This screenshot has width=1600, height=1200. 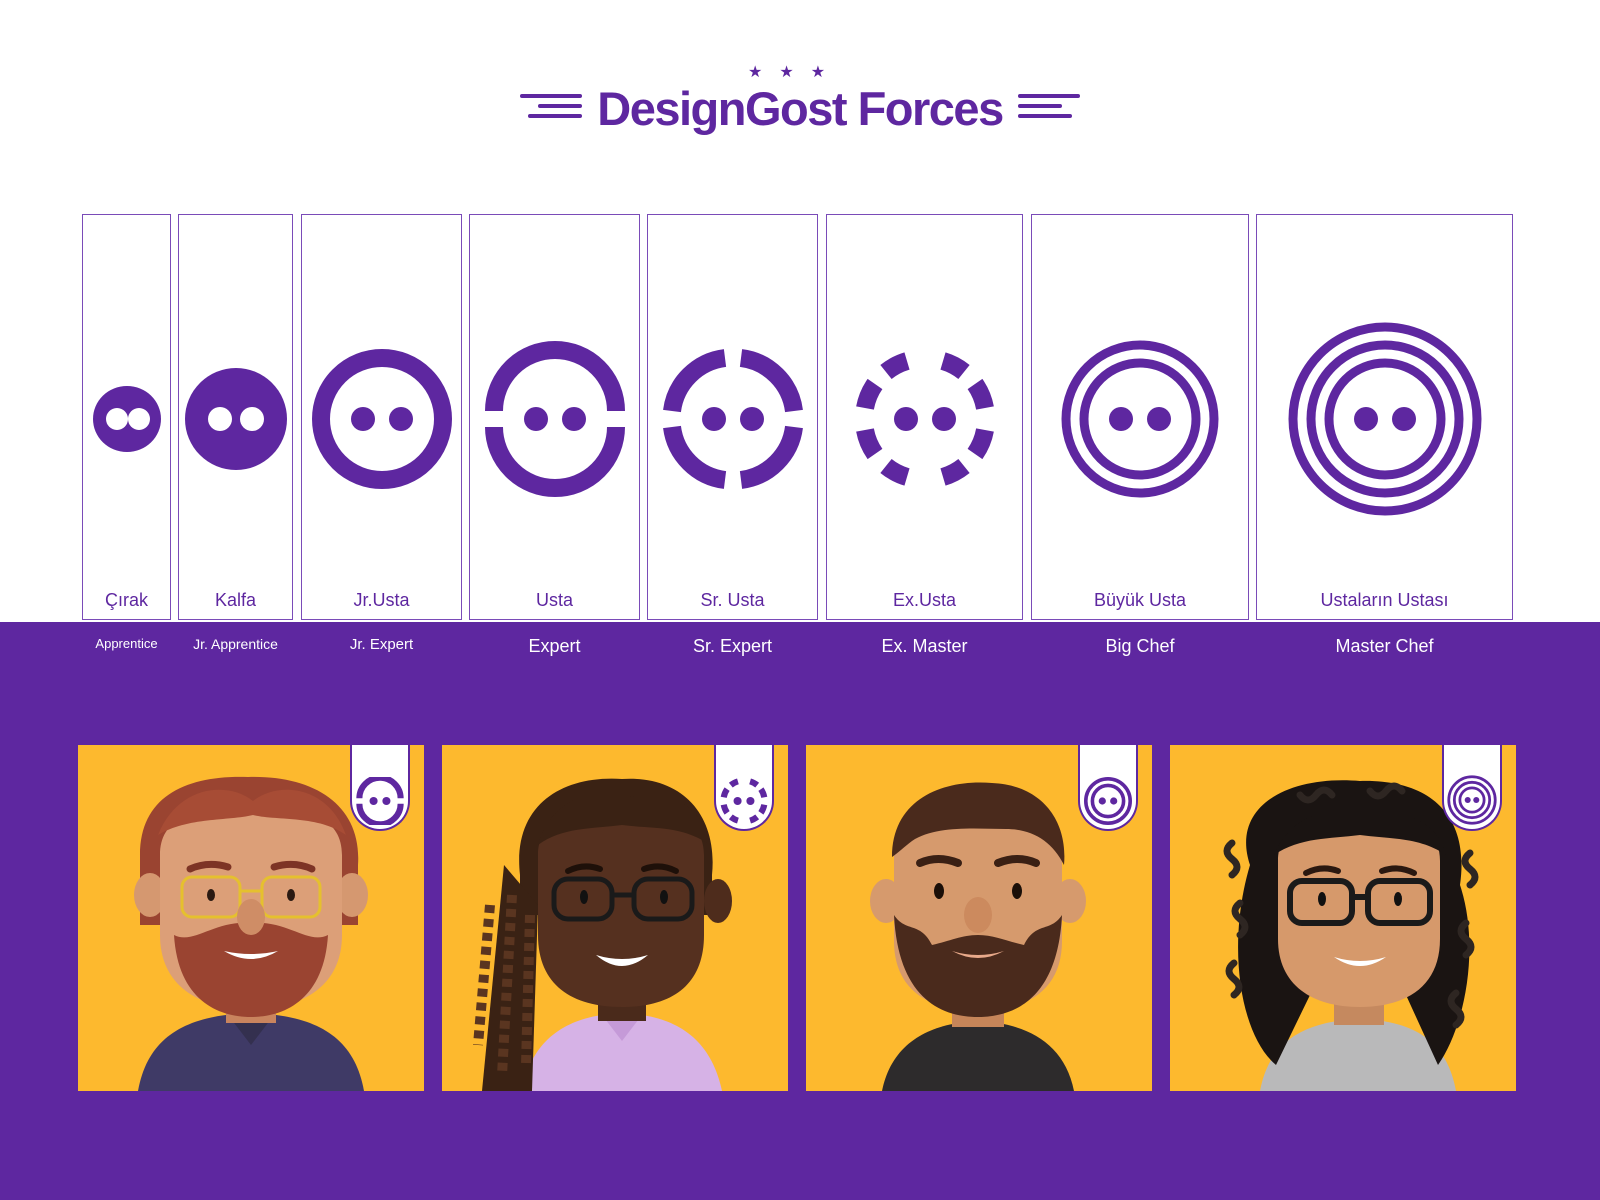 I want to click on avatar-card-braided-woman, so click(x=615, y=918).